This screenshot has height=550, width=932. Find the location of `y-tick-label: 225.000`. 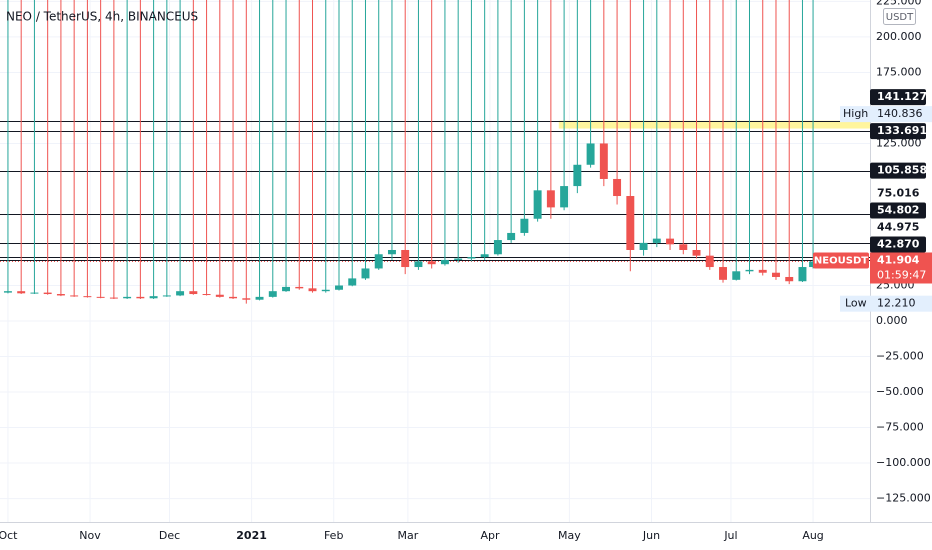

y-tick-label: 225.000 is located at coordinates (899, 3).